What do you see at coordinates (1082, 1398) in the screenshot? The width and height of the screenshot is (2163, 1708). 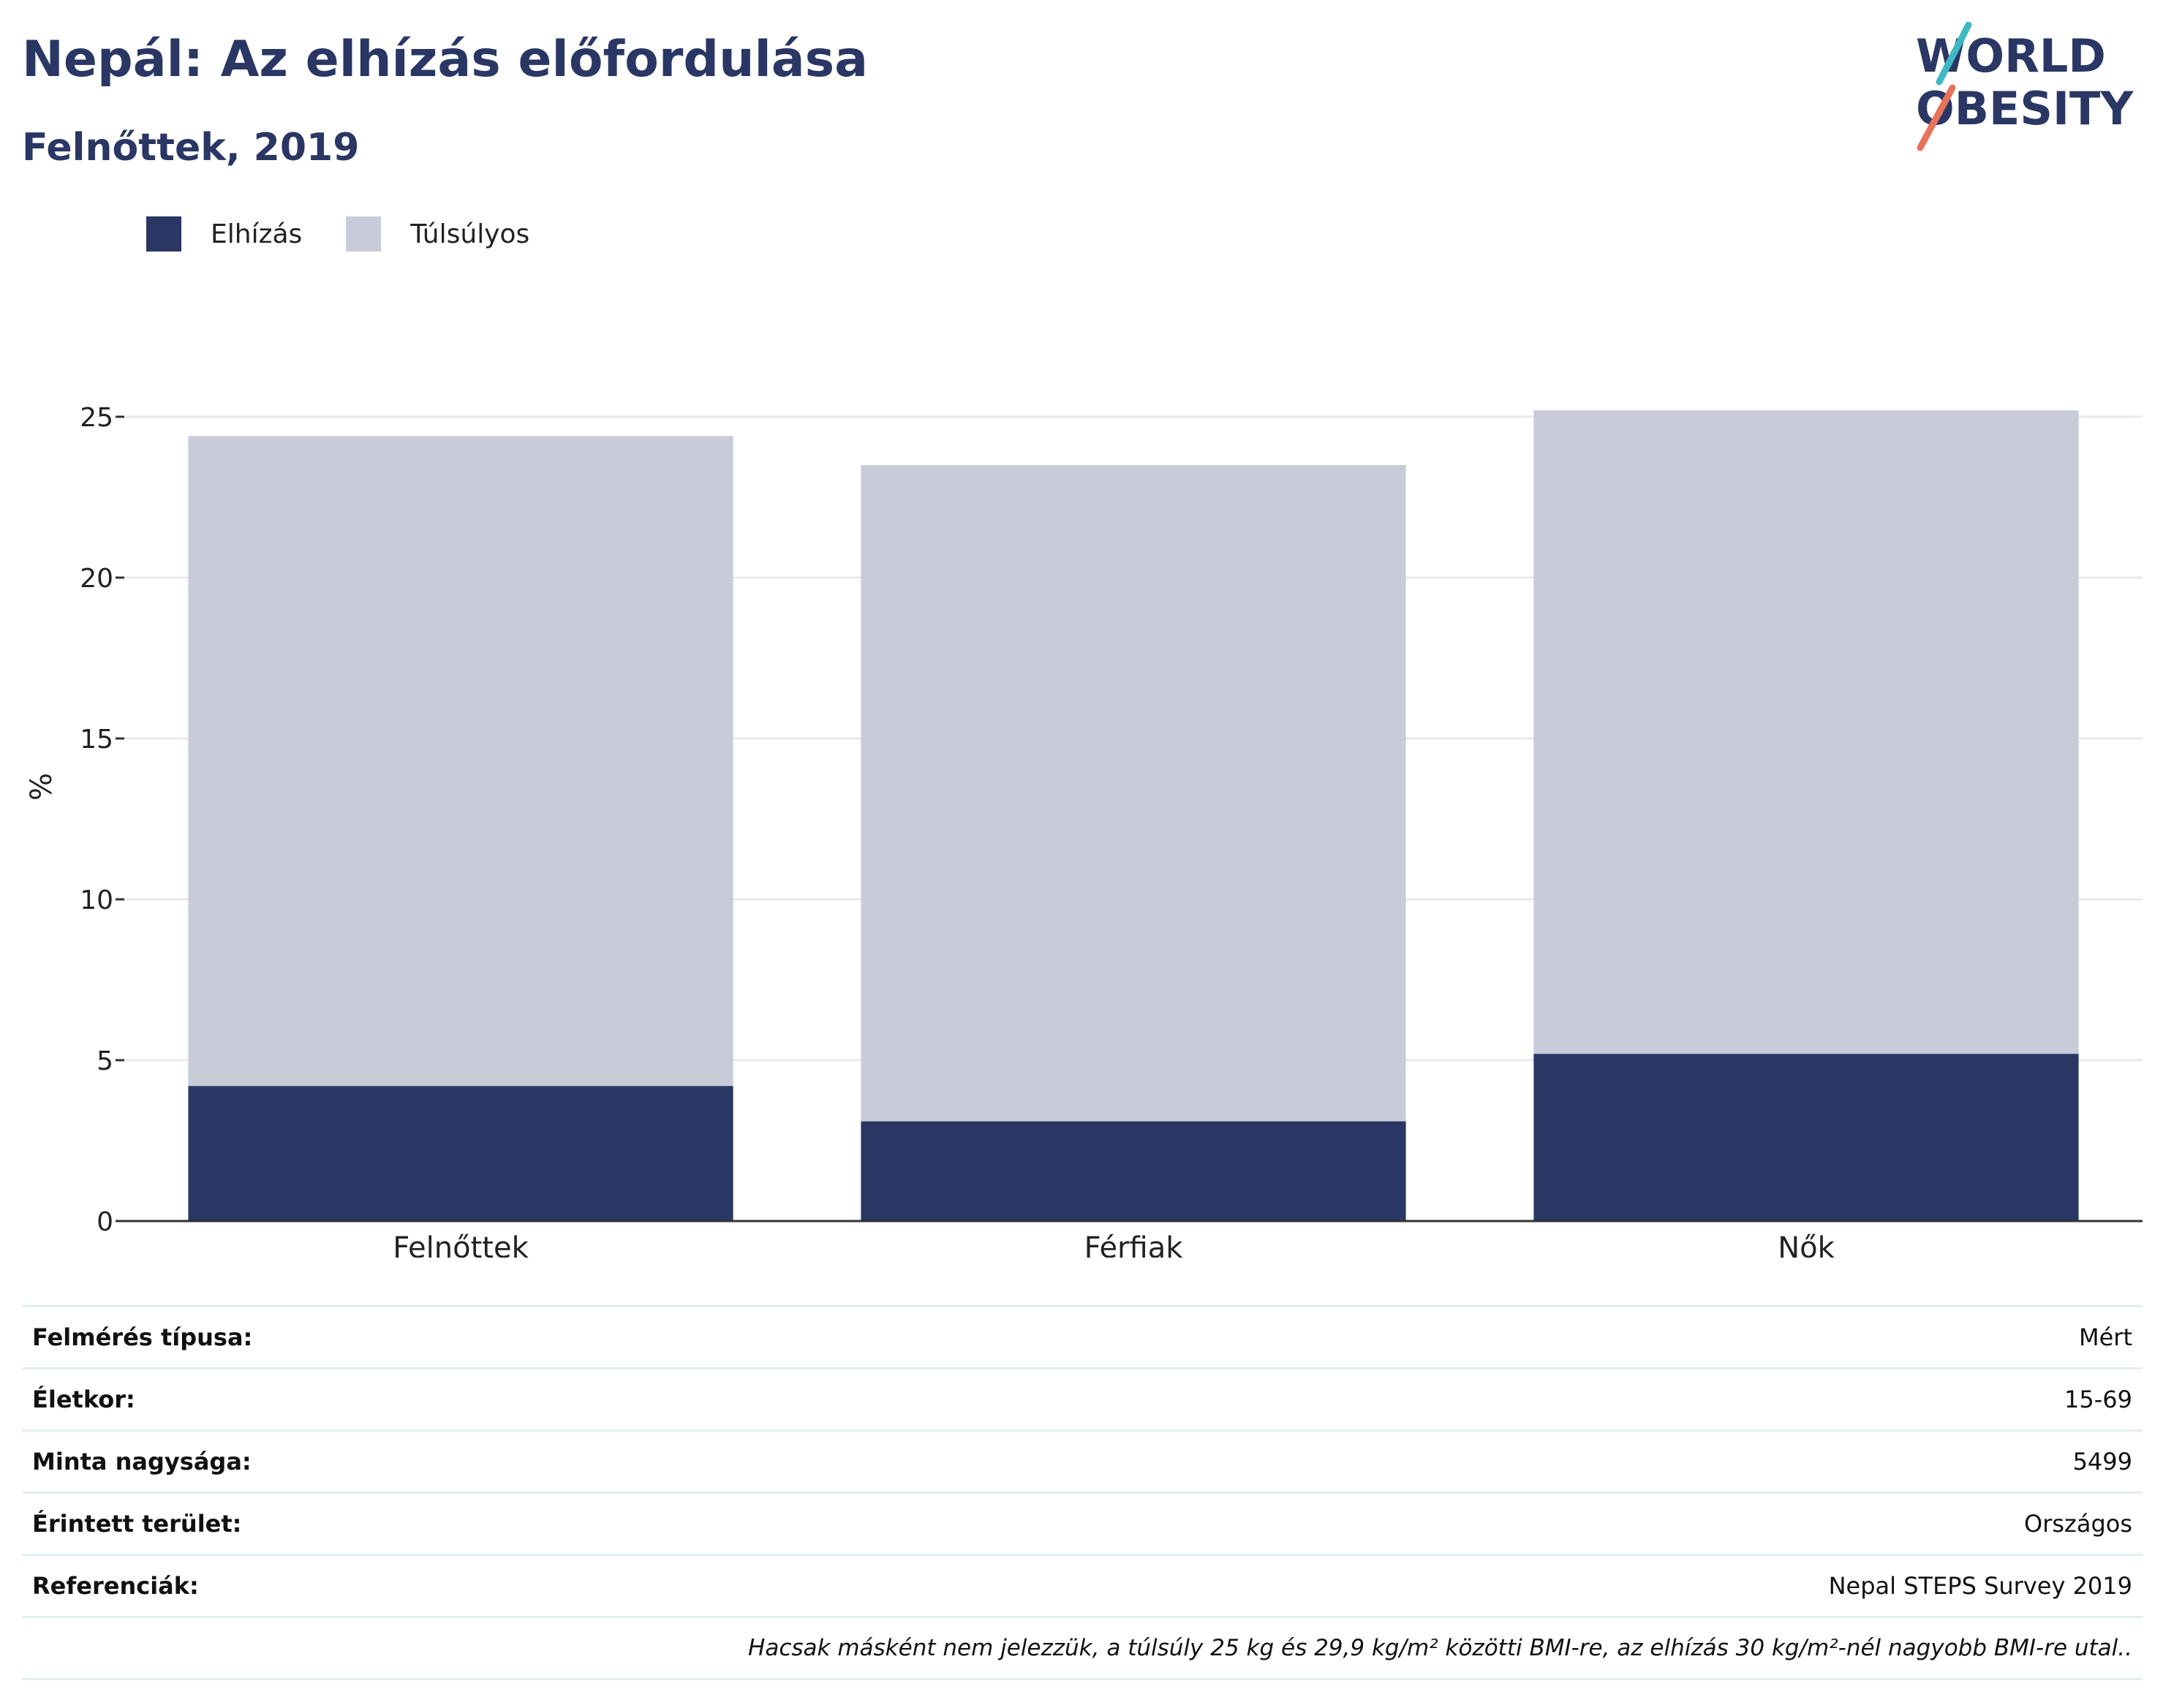 I see `info-row-age: Életkor: 15-69` at bounding box center [1082, 1398].